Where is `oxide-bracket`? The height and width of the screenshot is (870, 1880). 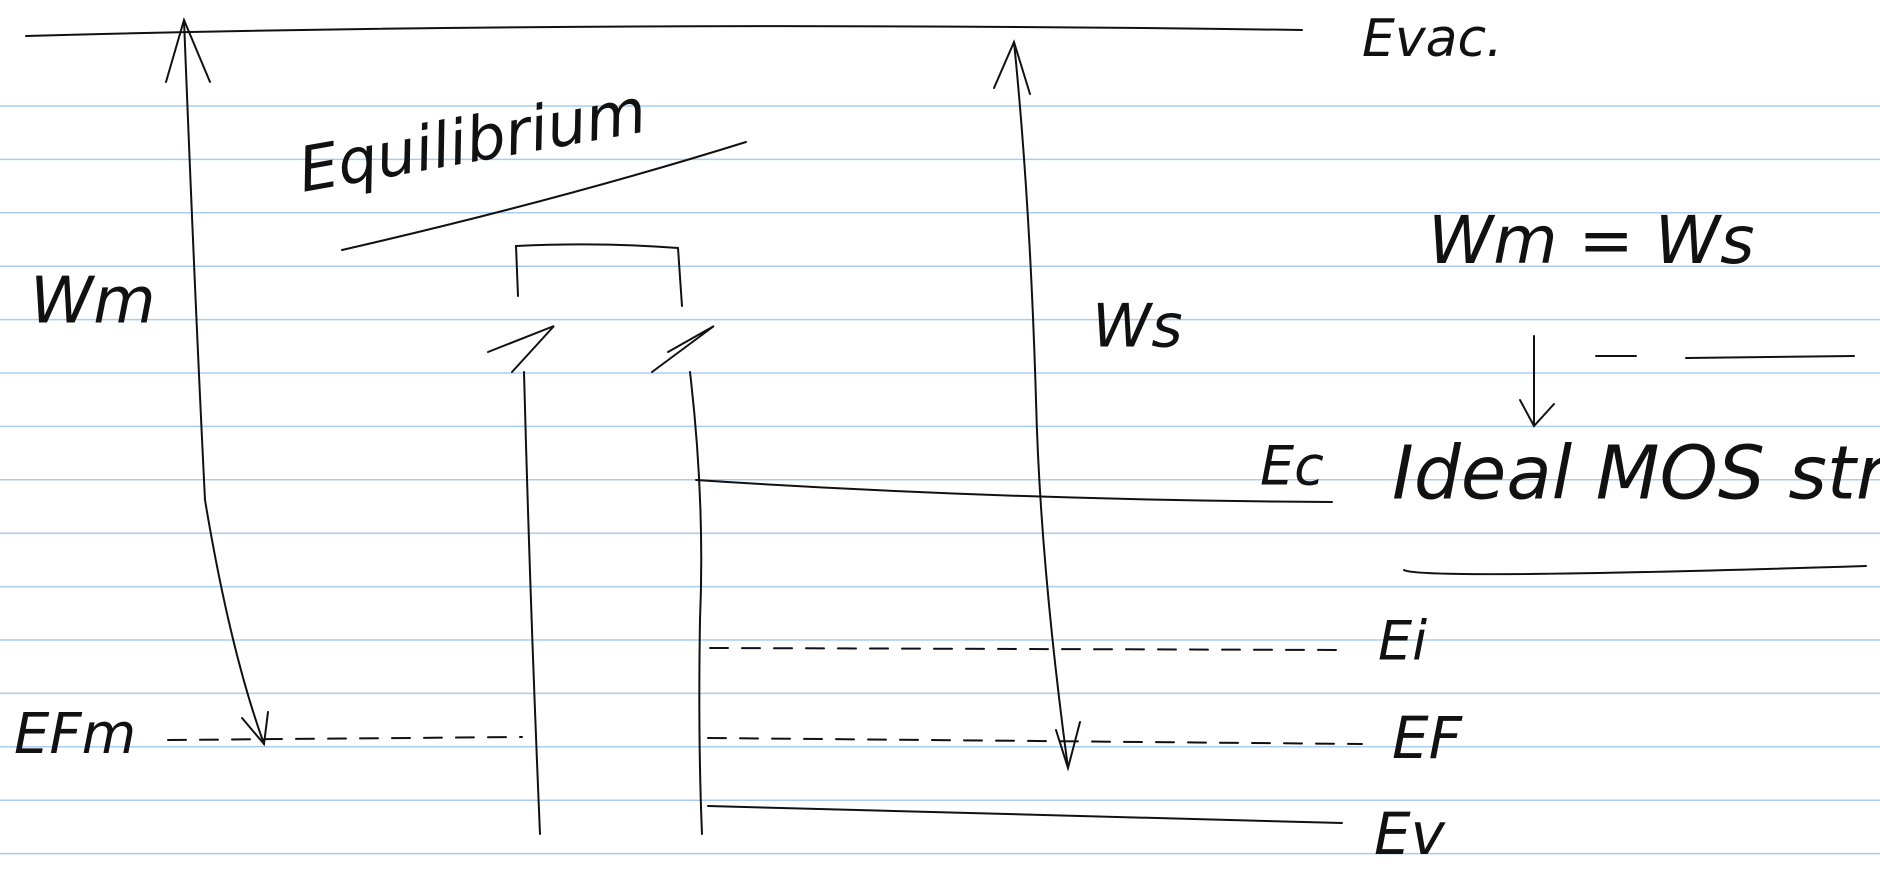
oxide-bracket is located at coordinates (598, 275).